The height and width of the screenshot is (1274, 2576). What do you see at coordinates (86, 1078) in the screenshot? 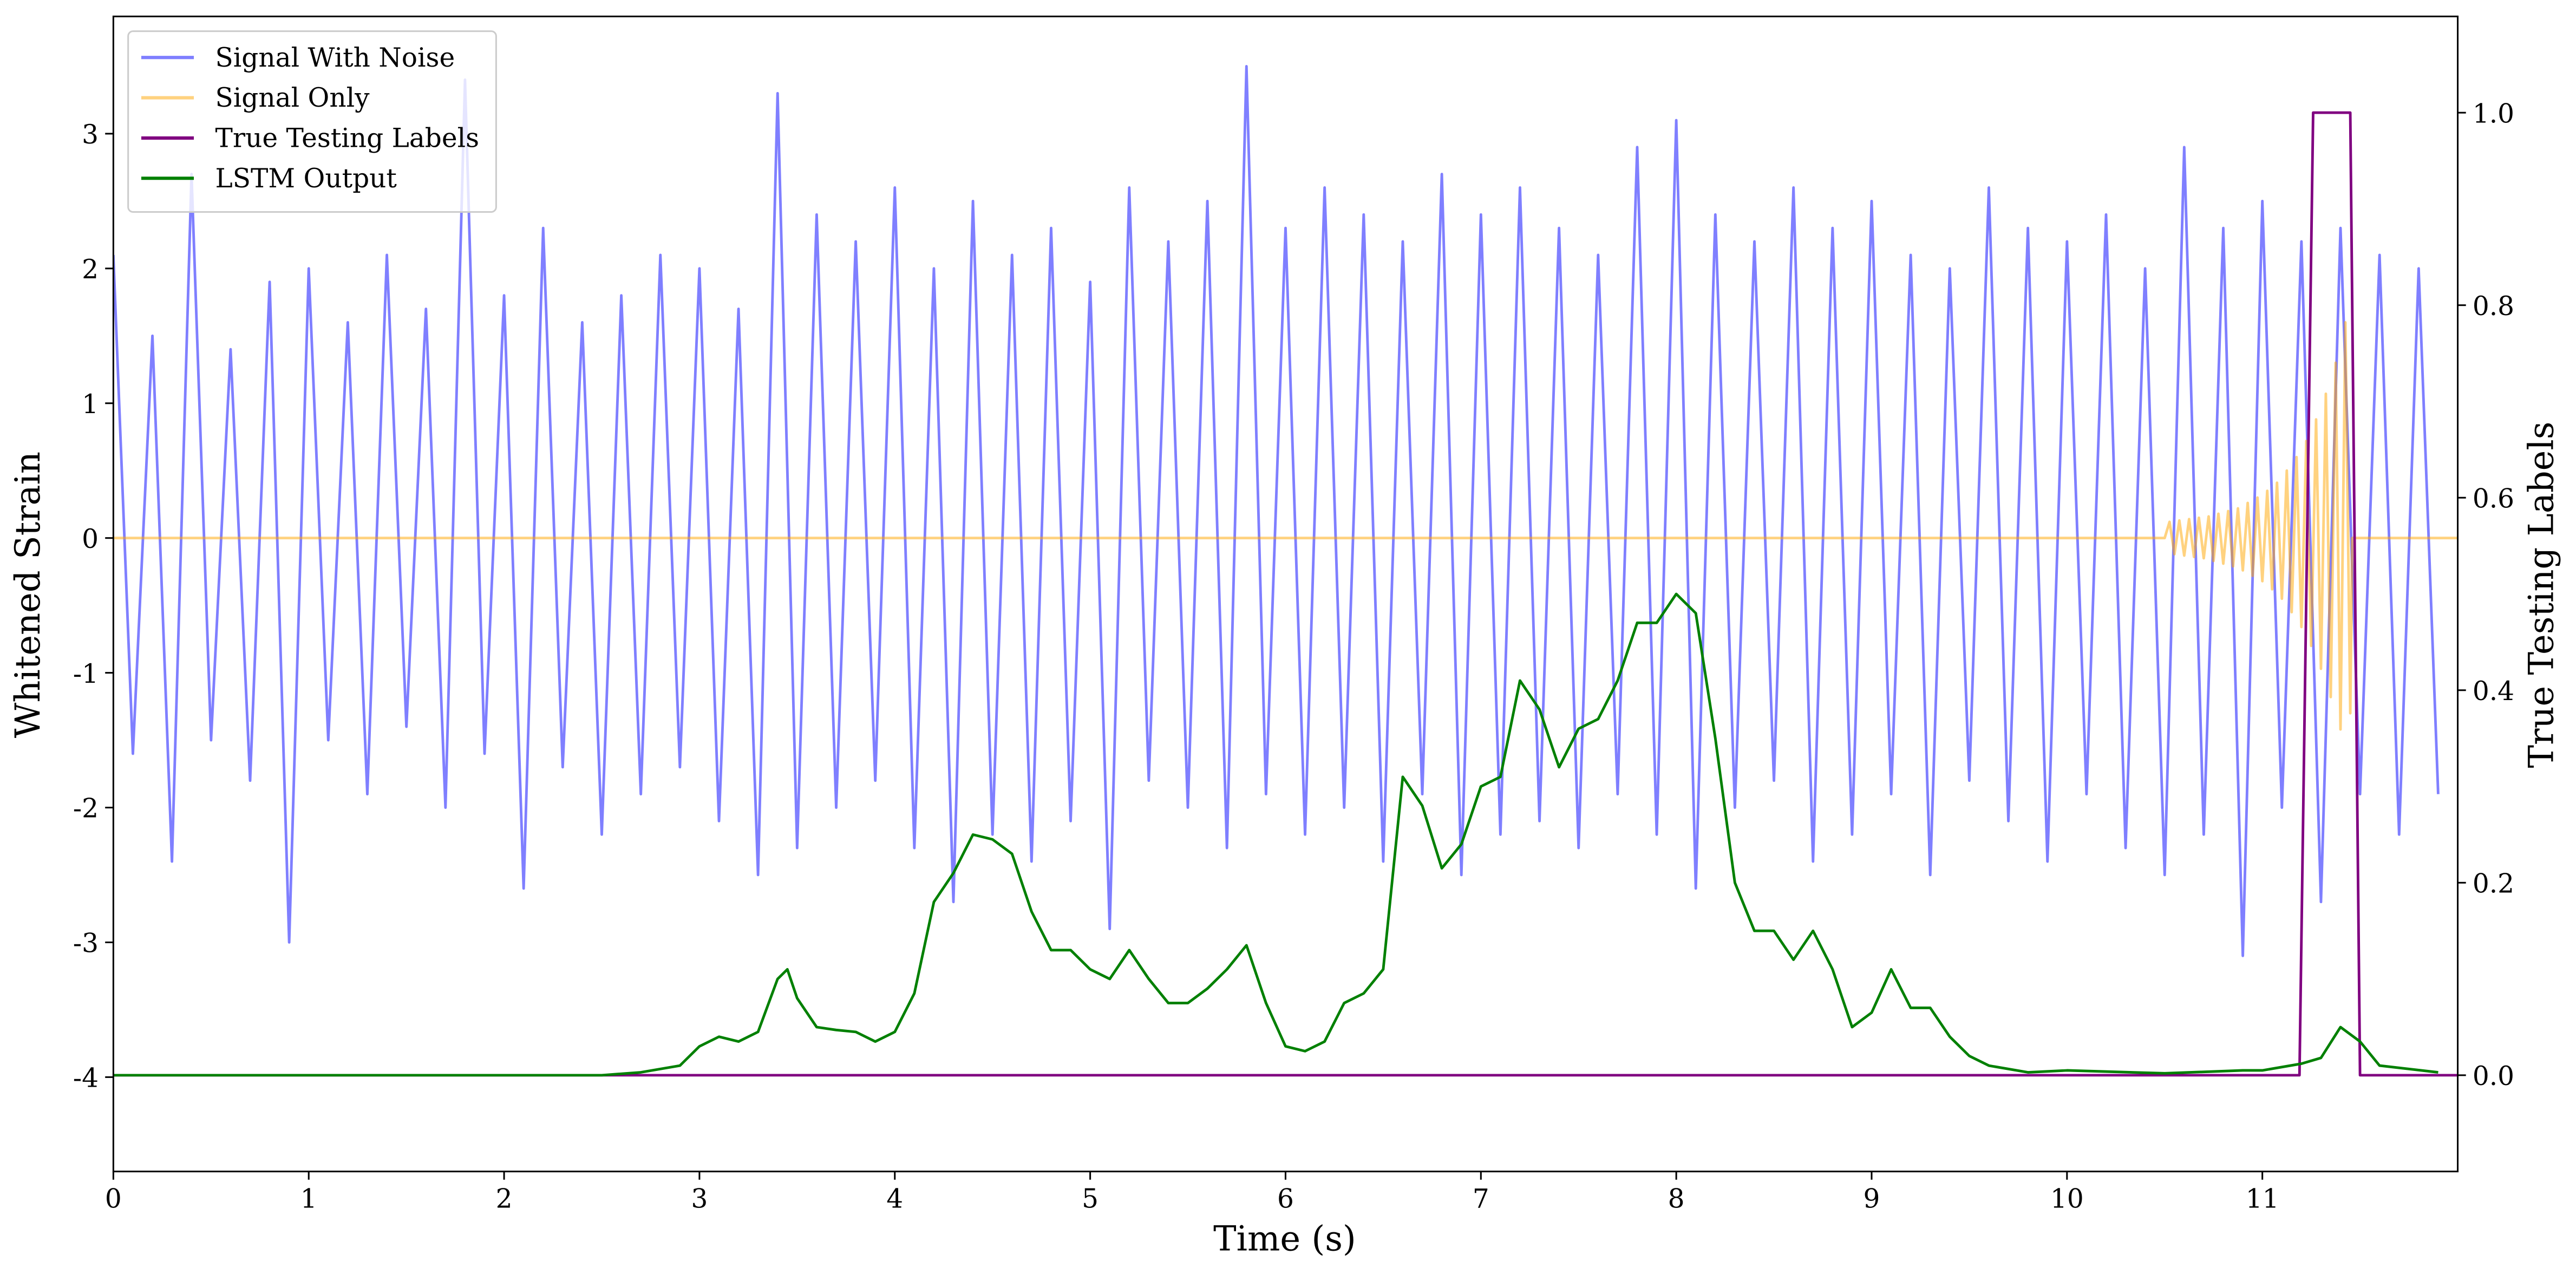
I see `y-tick-label: -4` at bounding box center [86, 1078].